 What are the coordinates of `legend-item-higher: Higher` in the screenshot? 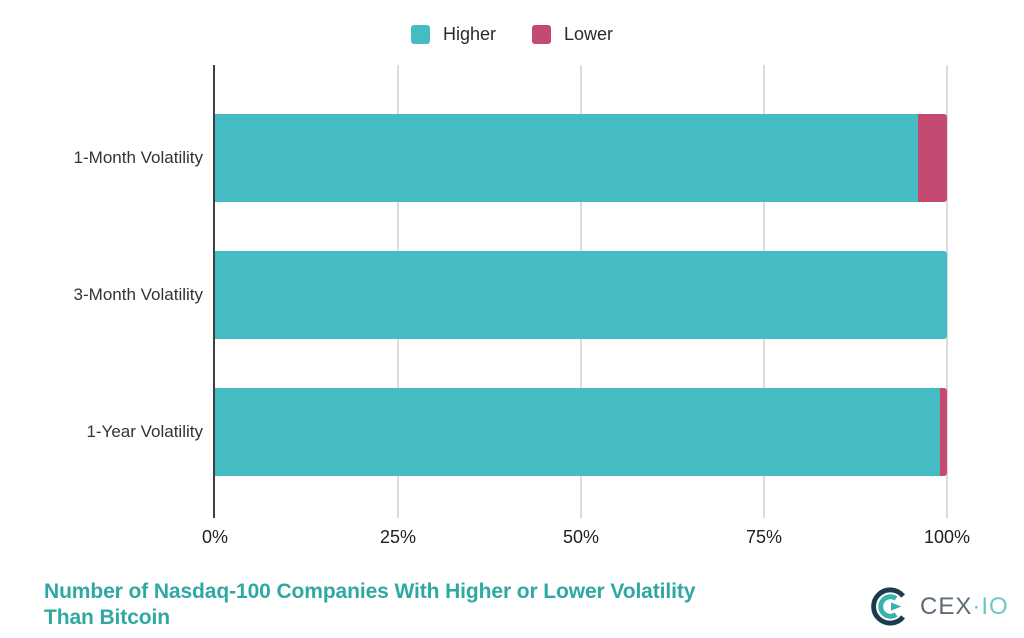 It's located at (453, 34).